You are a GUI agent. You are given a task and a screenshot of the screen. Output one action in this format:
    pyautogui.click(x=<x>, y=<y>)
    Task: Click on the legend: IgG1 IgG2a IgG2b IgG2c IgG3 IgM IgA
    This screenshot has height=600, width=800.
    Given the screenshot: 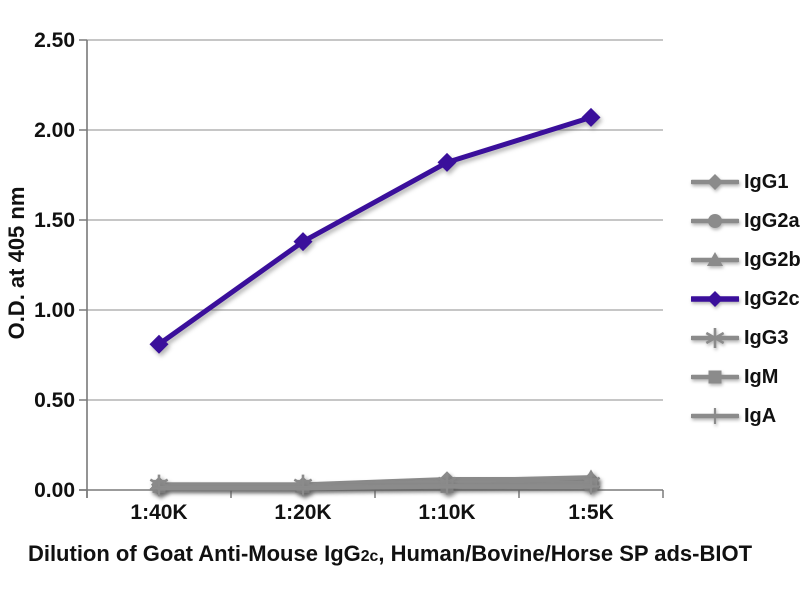 What is the action you would take?
    pyautogui.click(x=745, y=299)
    